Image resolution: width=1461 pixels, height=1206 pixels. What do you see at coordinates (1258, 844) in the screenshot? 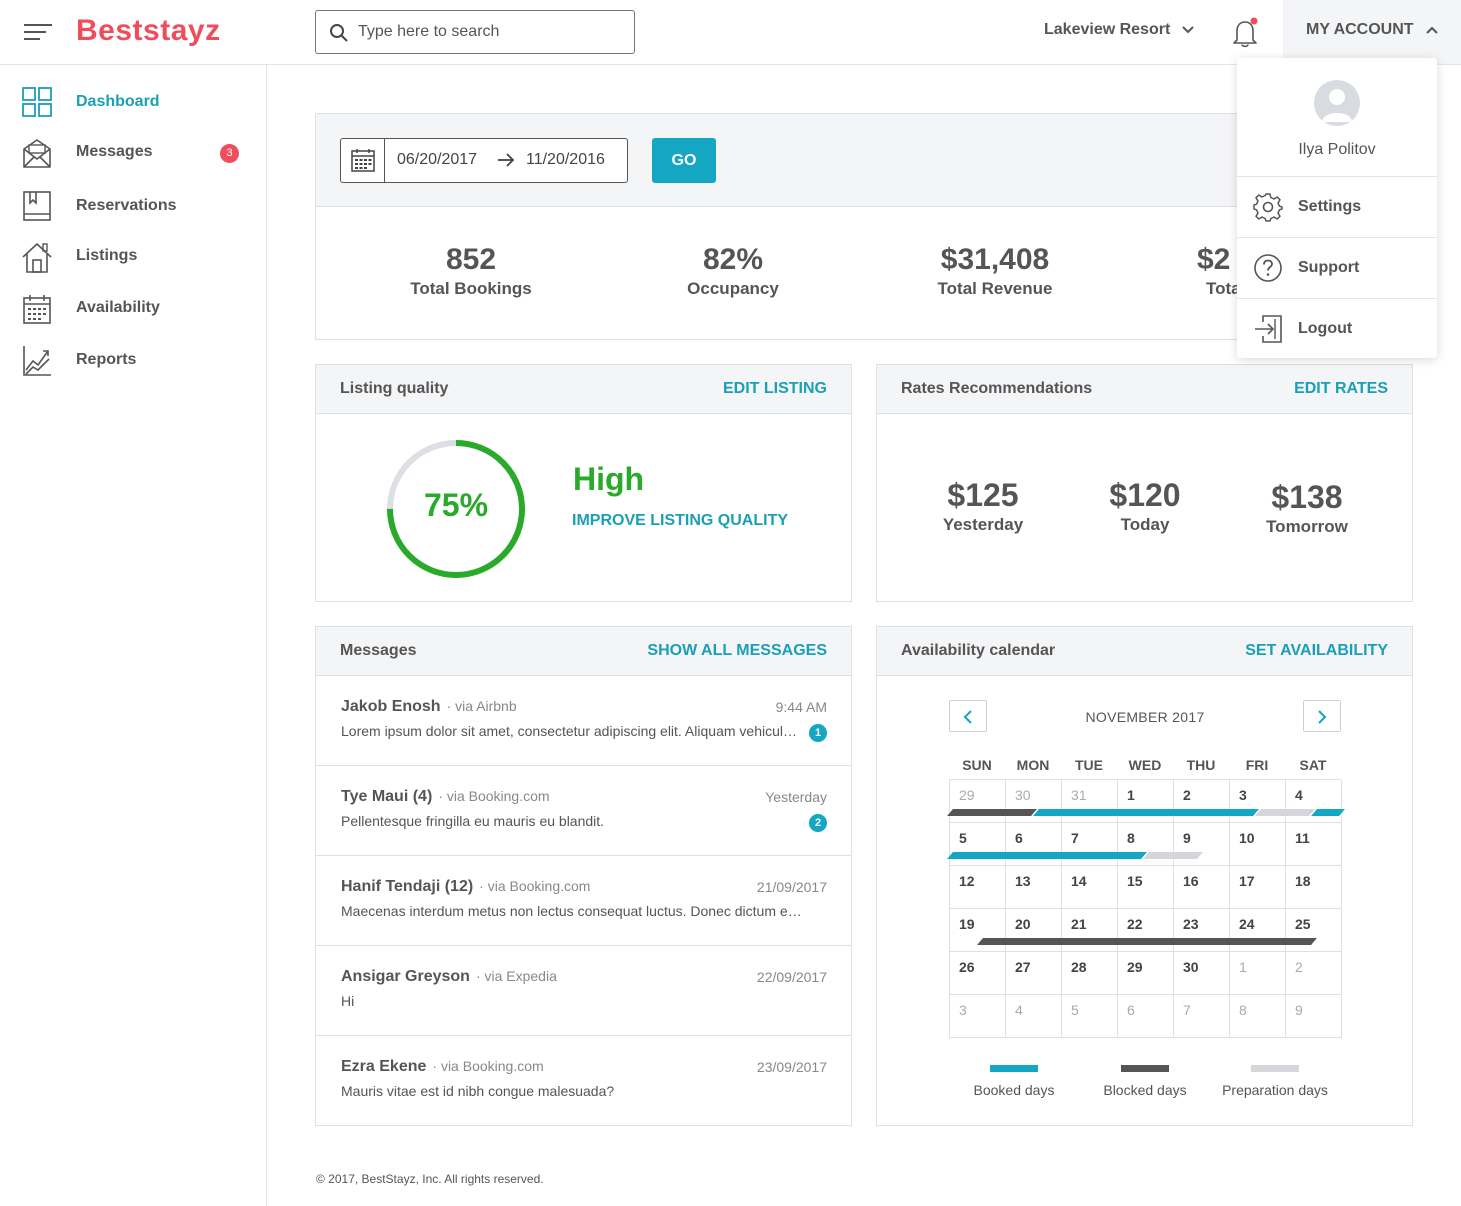
I see `calendar-day: 10` at bounding box center [1258, 844].